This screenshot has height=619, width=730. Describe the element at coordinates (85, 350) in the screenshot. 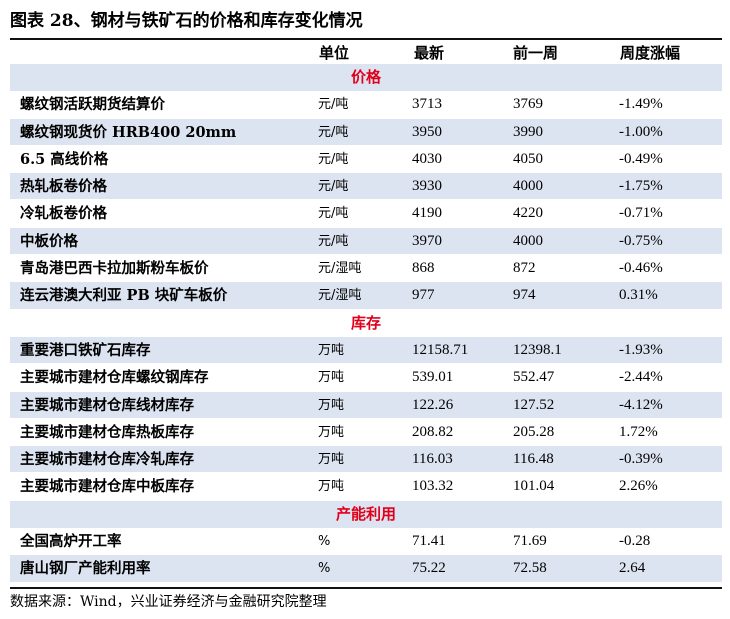

I see `row-name: 重要港口铁矿石库存` at that location.